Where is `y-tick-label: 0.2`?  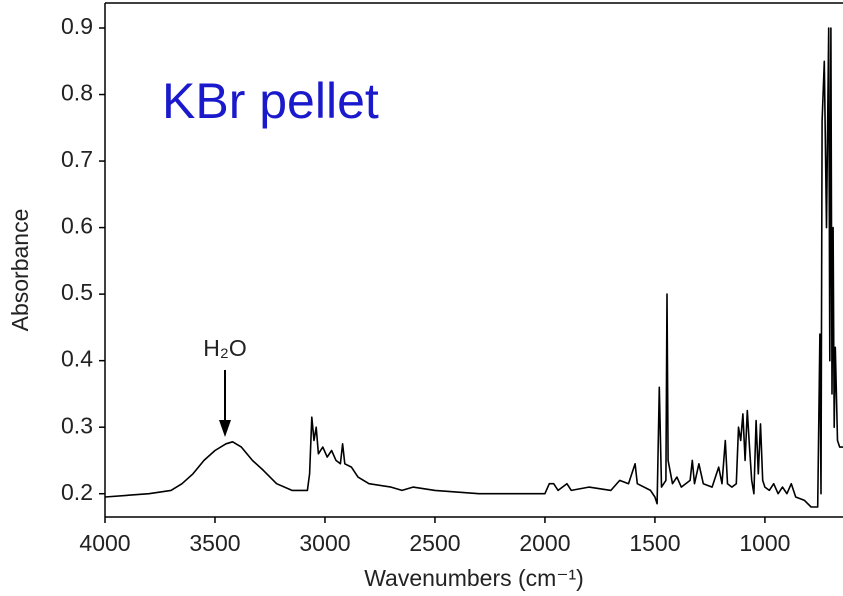 y-tick-label: 0.2 is located at coordinates (77, 492).